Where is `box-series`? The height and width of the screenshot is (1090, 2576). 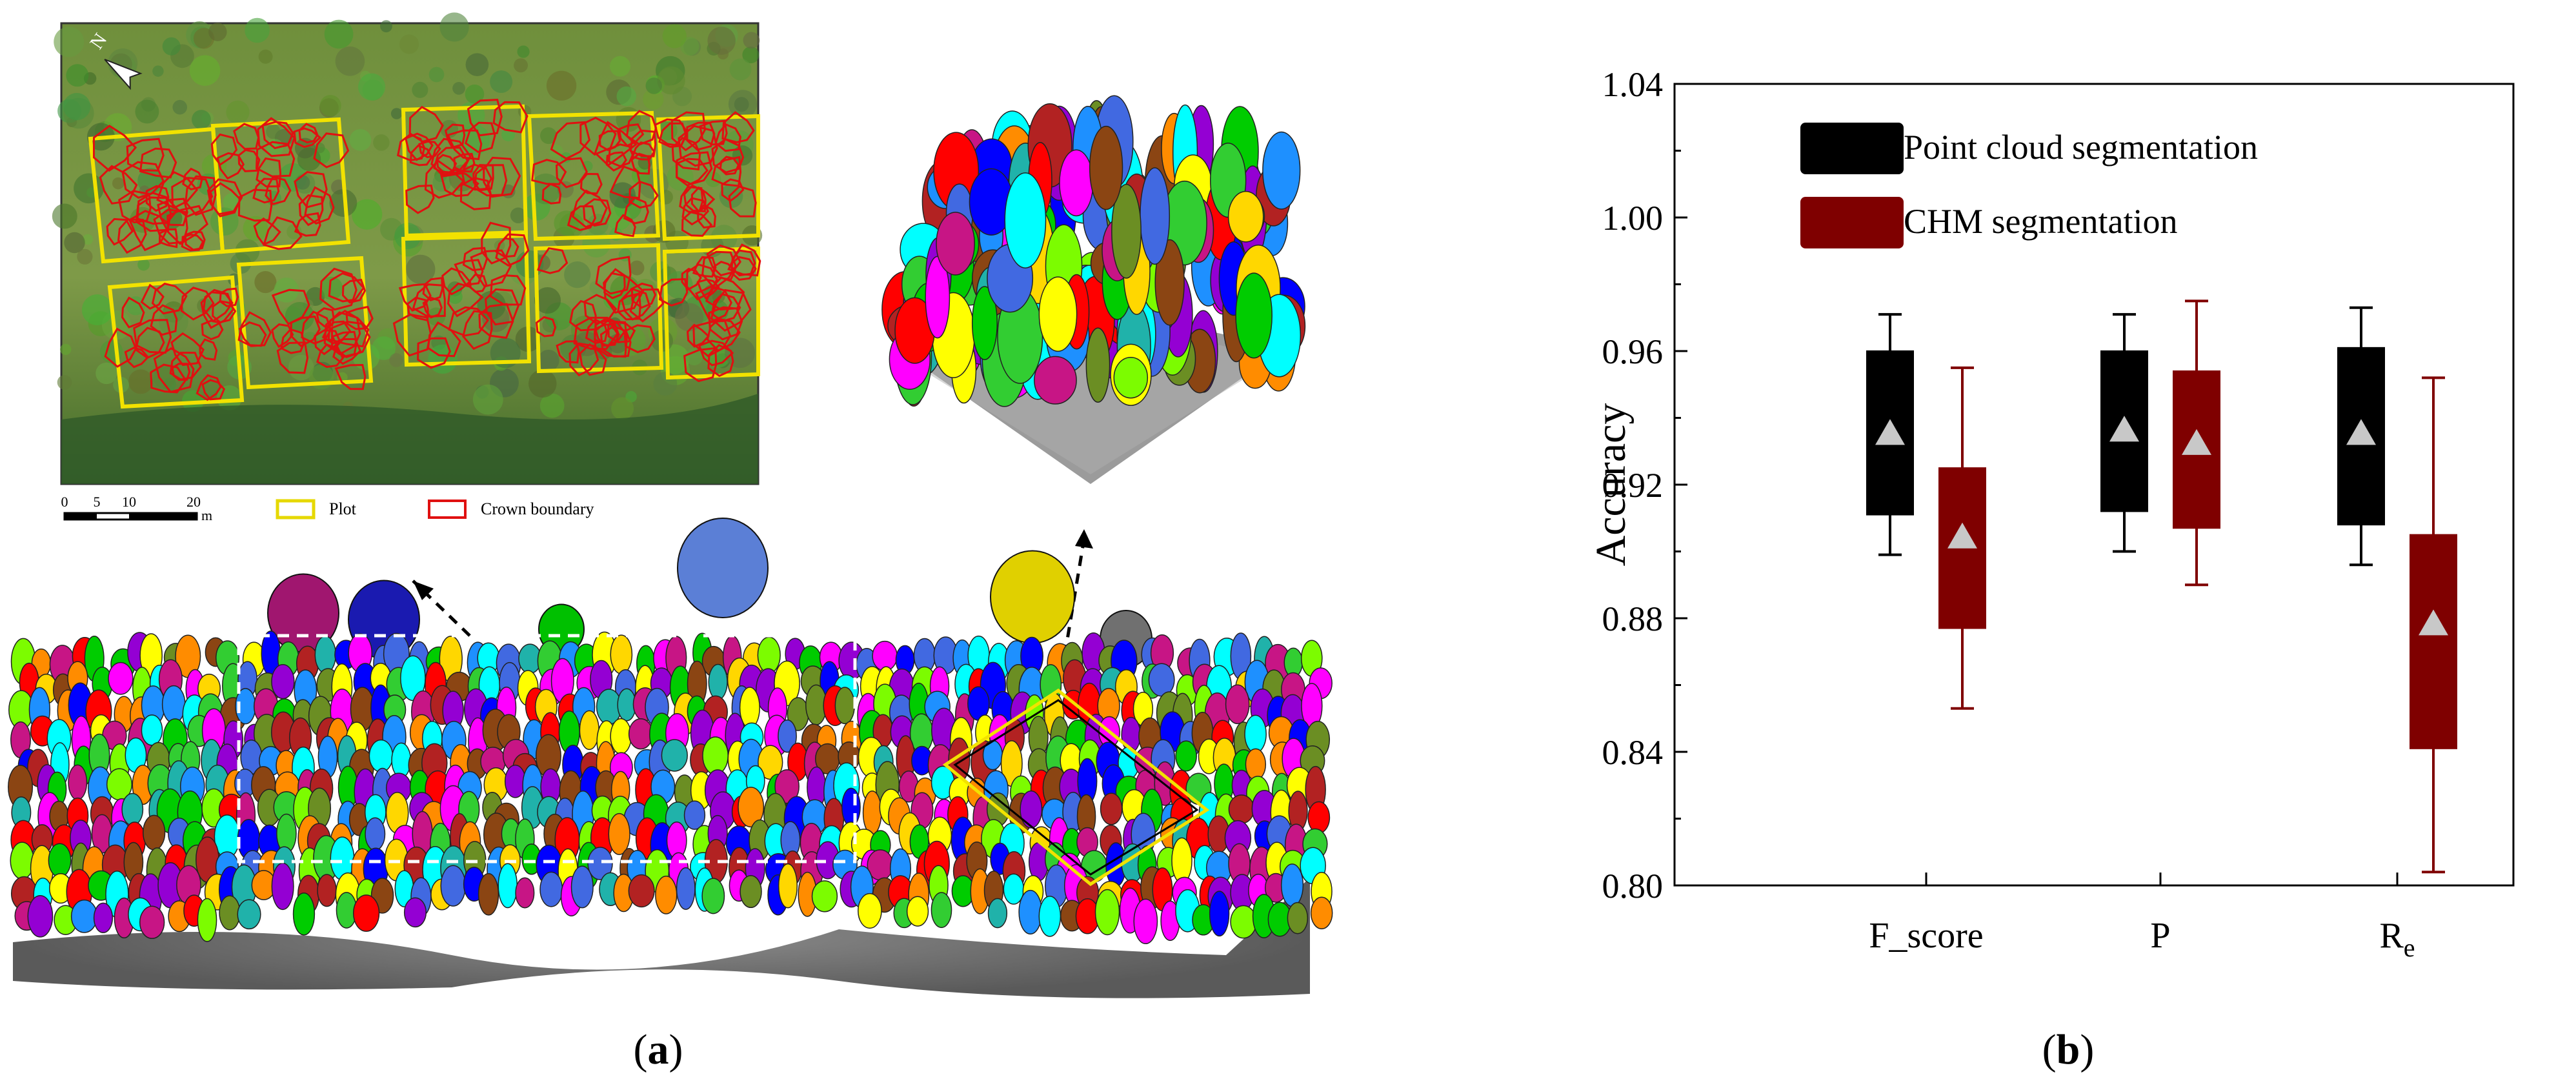
box-series is located at coordinates (2161, 586).